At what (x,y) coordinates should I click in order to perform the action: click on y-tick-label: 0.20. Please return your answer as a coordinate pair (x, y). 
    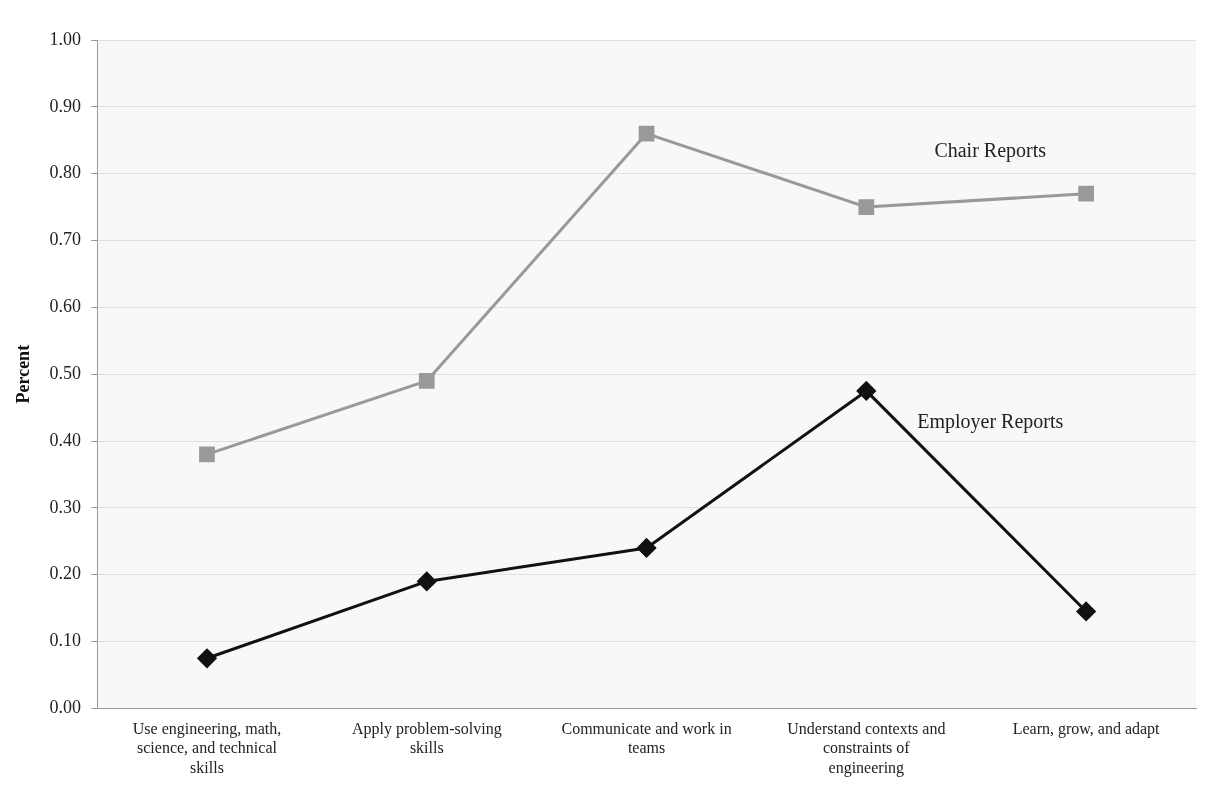
    Looking at the image, I should click on (65, 573).